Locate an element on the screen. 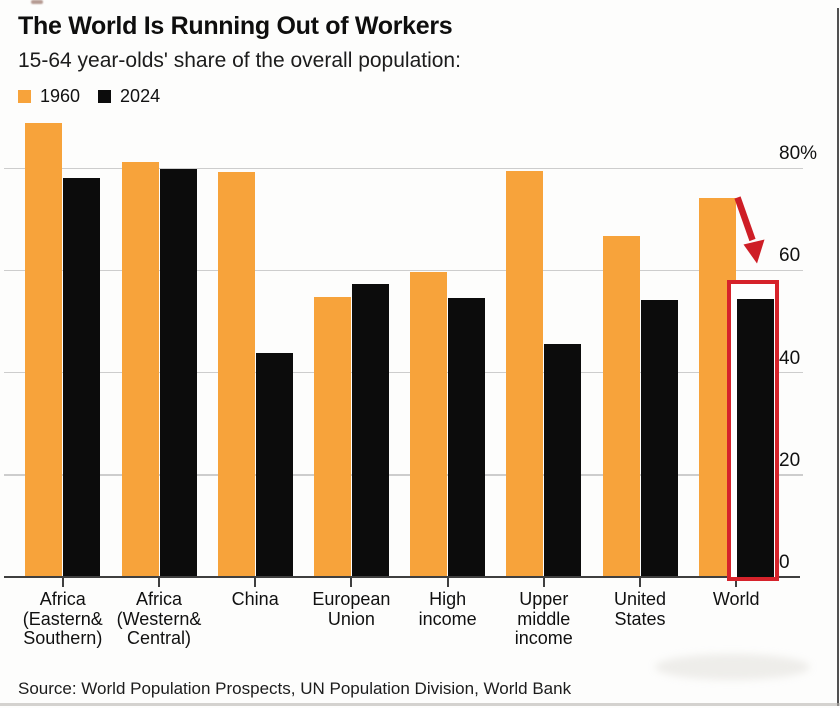 Image resolution: width=840 pixels, height=708 pixels. x-category-label-line: World is located at coordinates (736, 599).